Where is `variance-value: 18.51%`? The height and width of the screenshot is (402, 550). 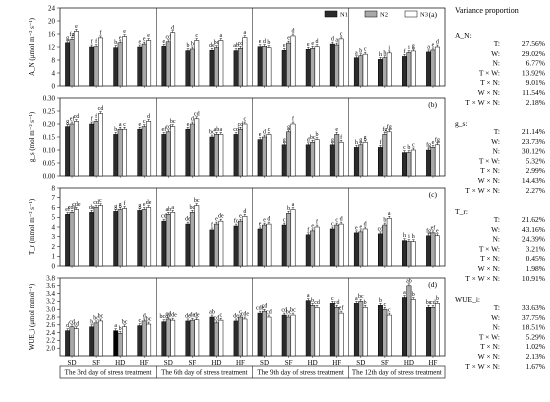
variance-value: 18.51% is located at coordinates (533, 327).